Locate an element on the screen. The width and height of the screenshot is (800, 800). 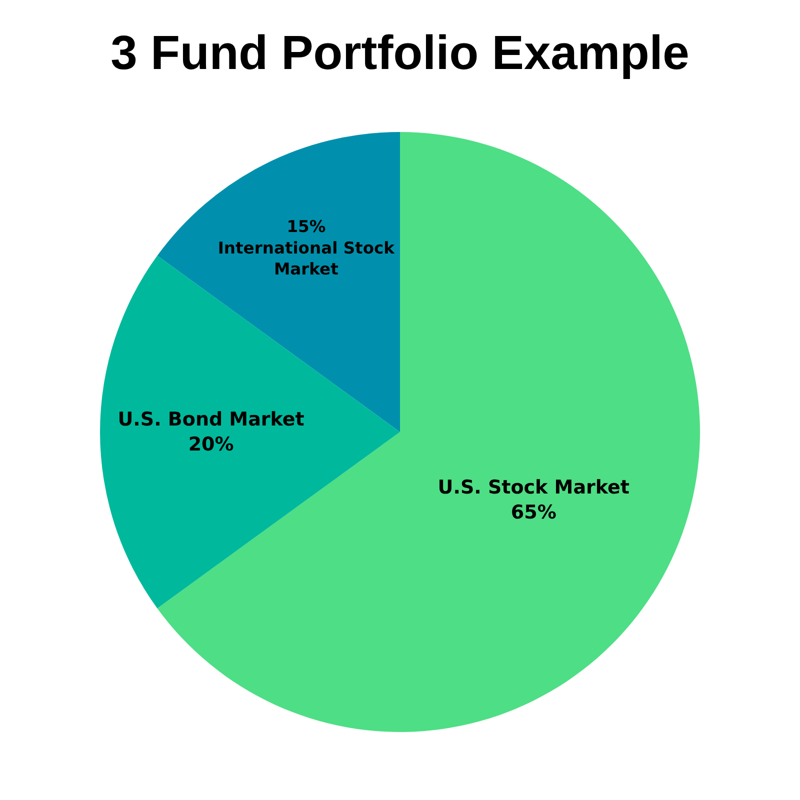
data-label: 20% is located at coordinates (211, 444).